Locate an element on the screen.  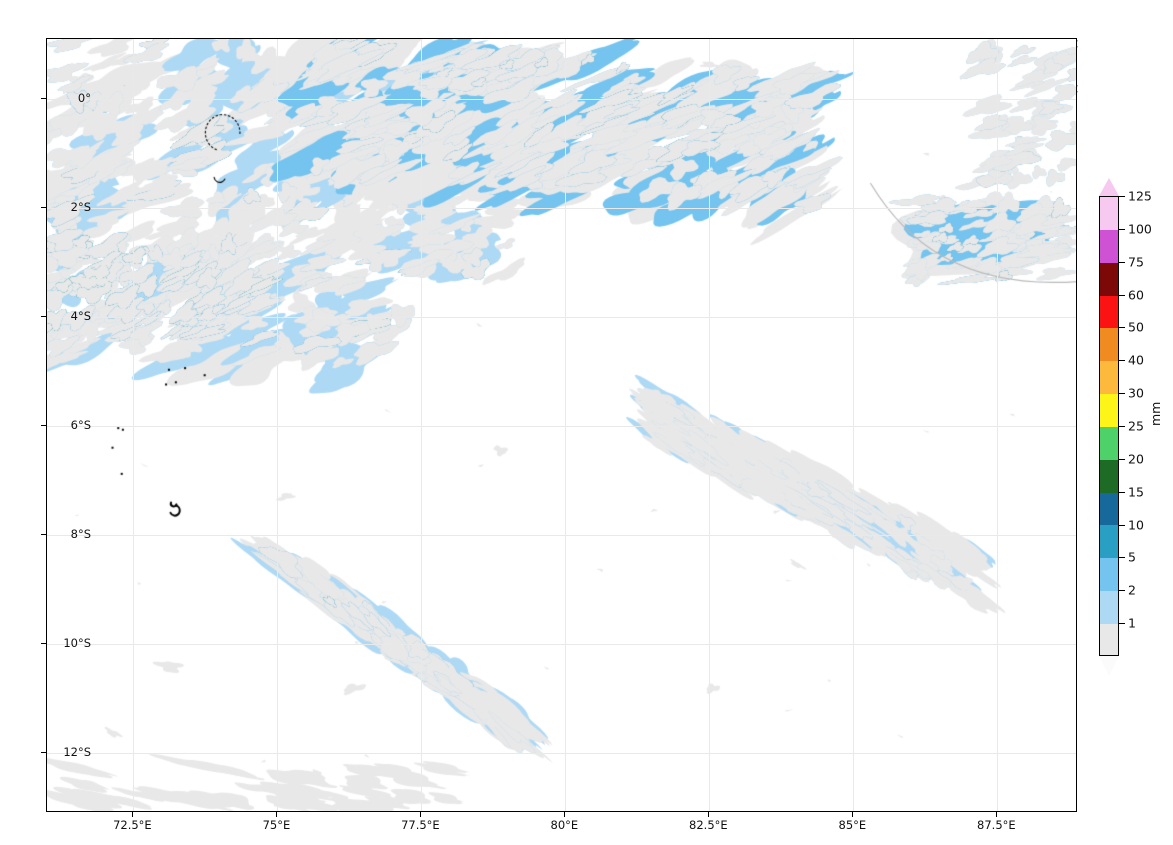
colorbar-tick-label: 50 is located at coordinates (1136, 327).